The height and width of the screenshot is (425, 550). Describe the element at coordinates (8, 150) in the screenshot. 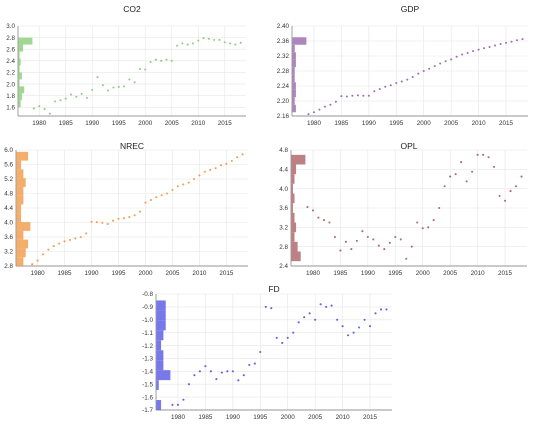

I see `y-tick-label: 6.0` at that location.